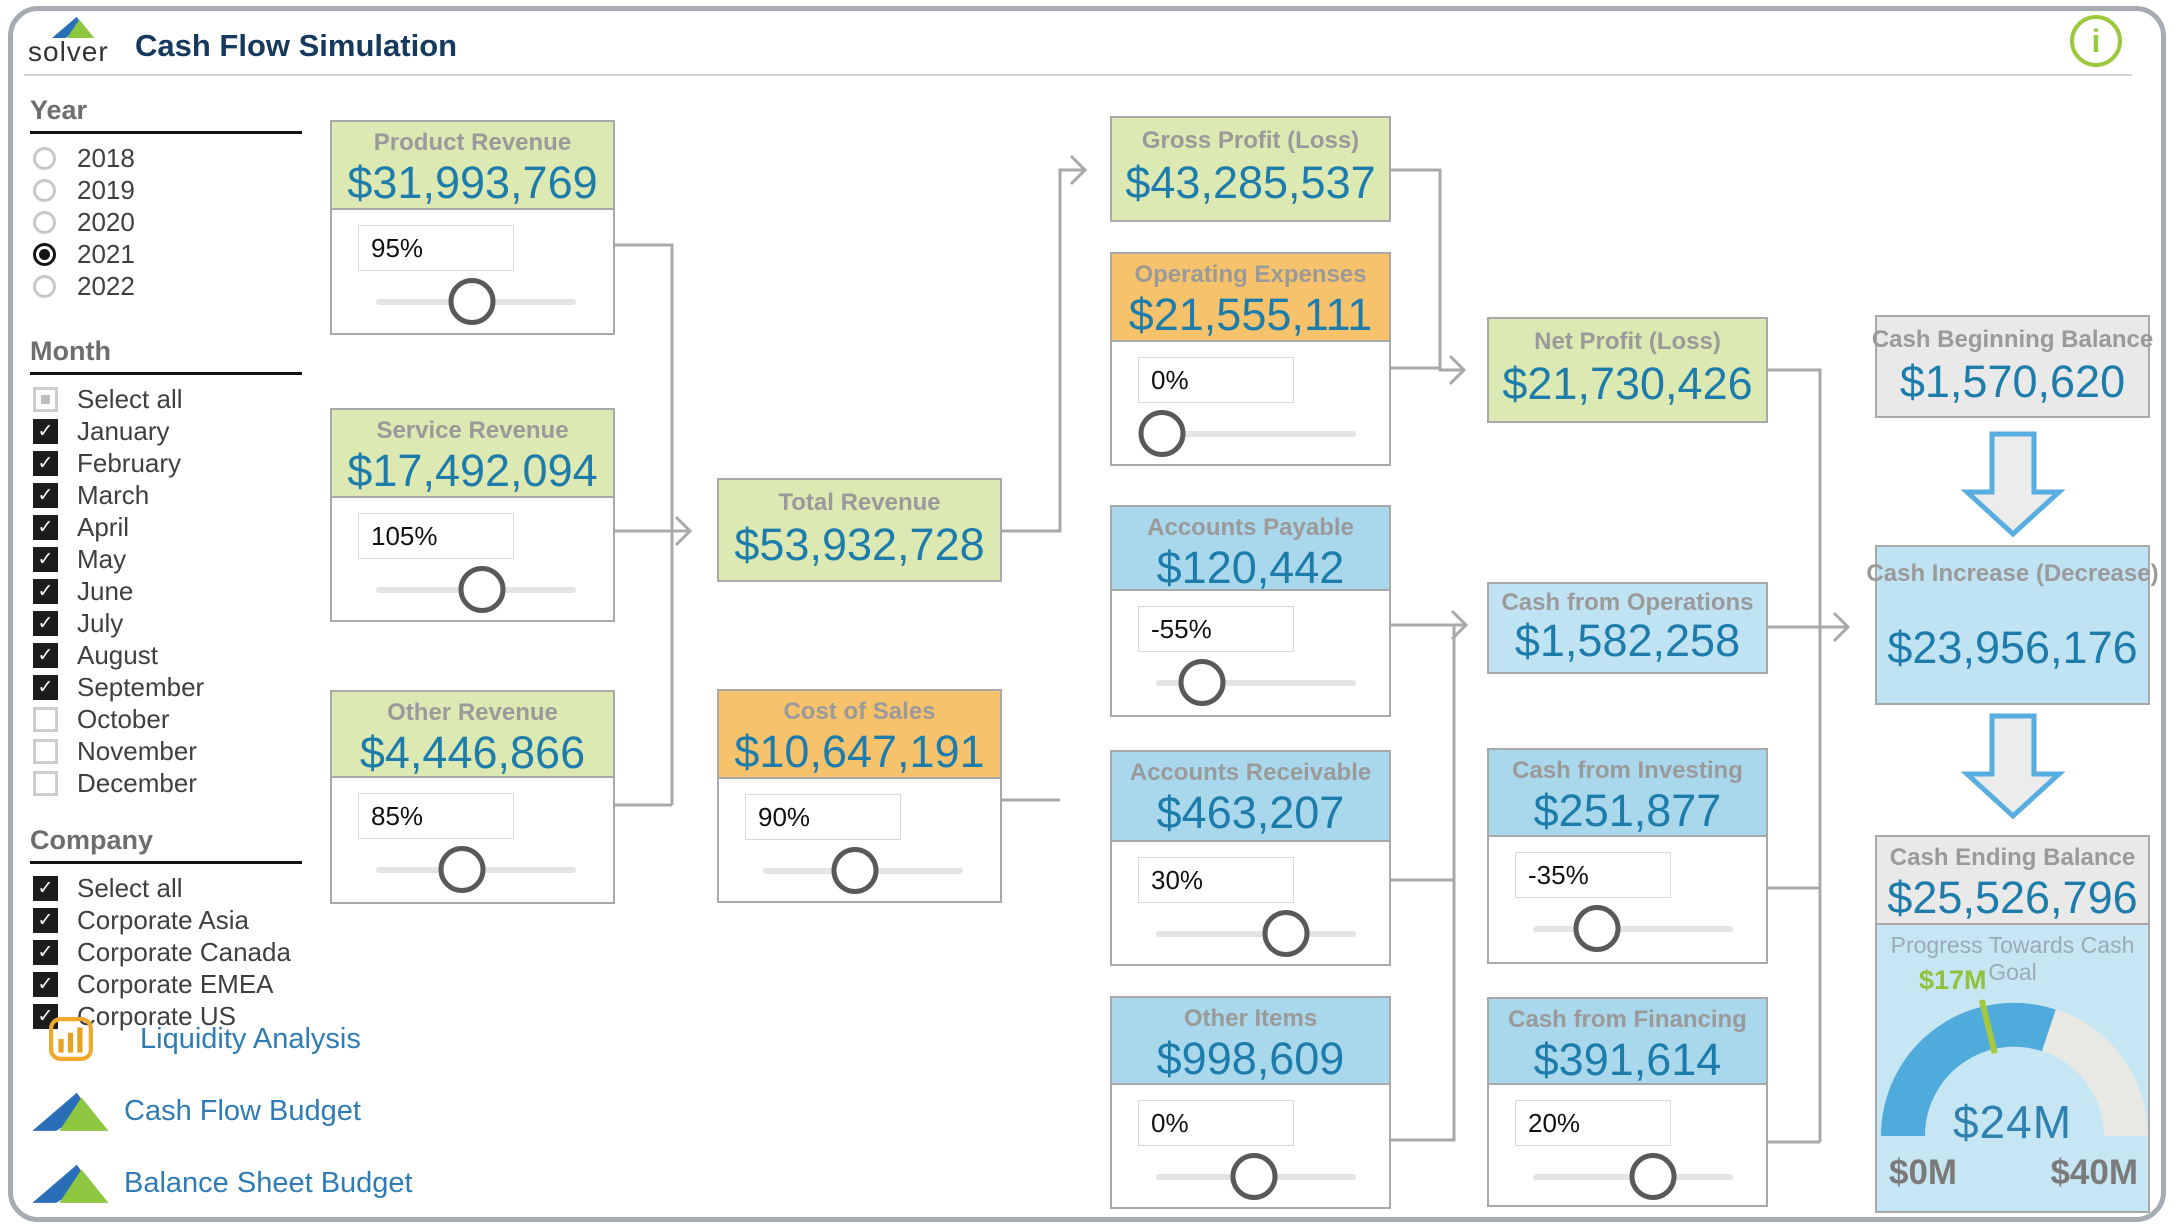 This screenshot has width=2175, height=1230. I want to click on link-liquidity-analysis: Liquidity Analysis, so click(222, 1039).